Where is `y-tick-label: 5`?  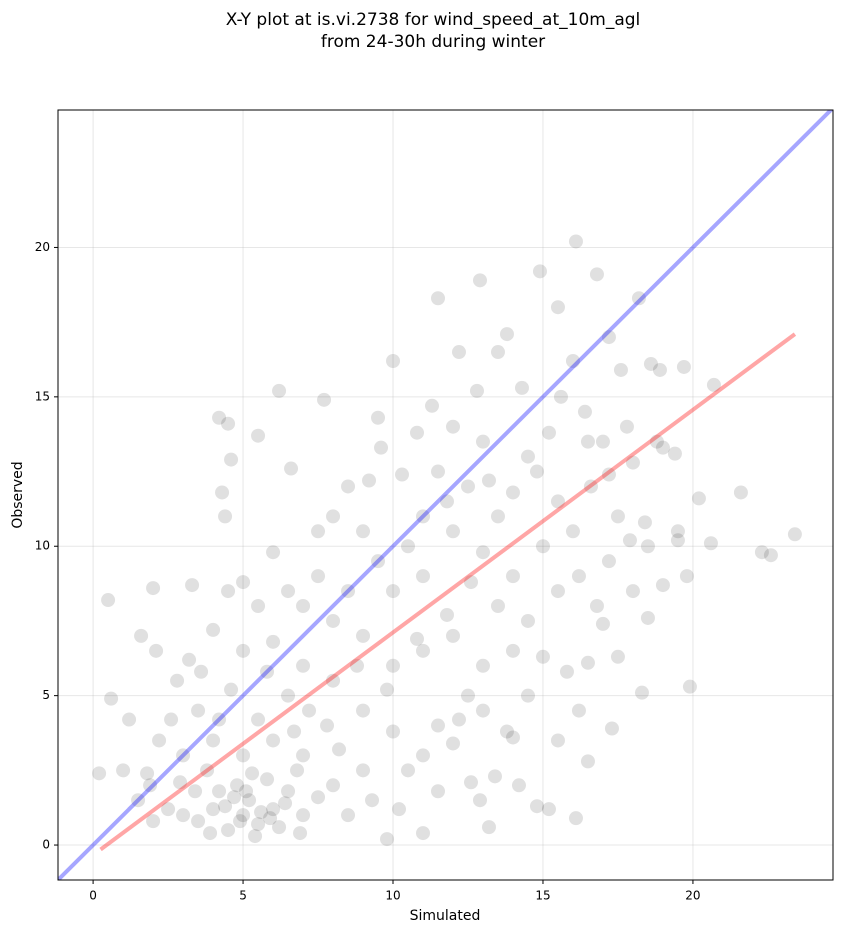
y-tick-label: 5 is located at coordinates (46, 695).